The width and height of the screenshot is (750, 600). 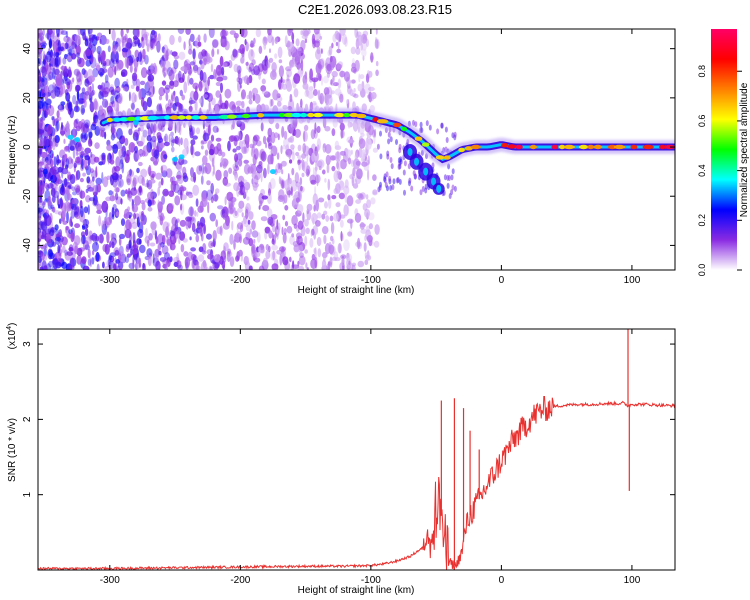 What do you see at coordinates (356, 590) in the screenshot?
I see `snr-x-label: Height of straight line (km)` at bounding box center [356, 590].